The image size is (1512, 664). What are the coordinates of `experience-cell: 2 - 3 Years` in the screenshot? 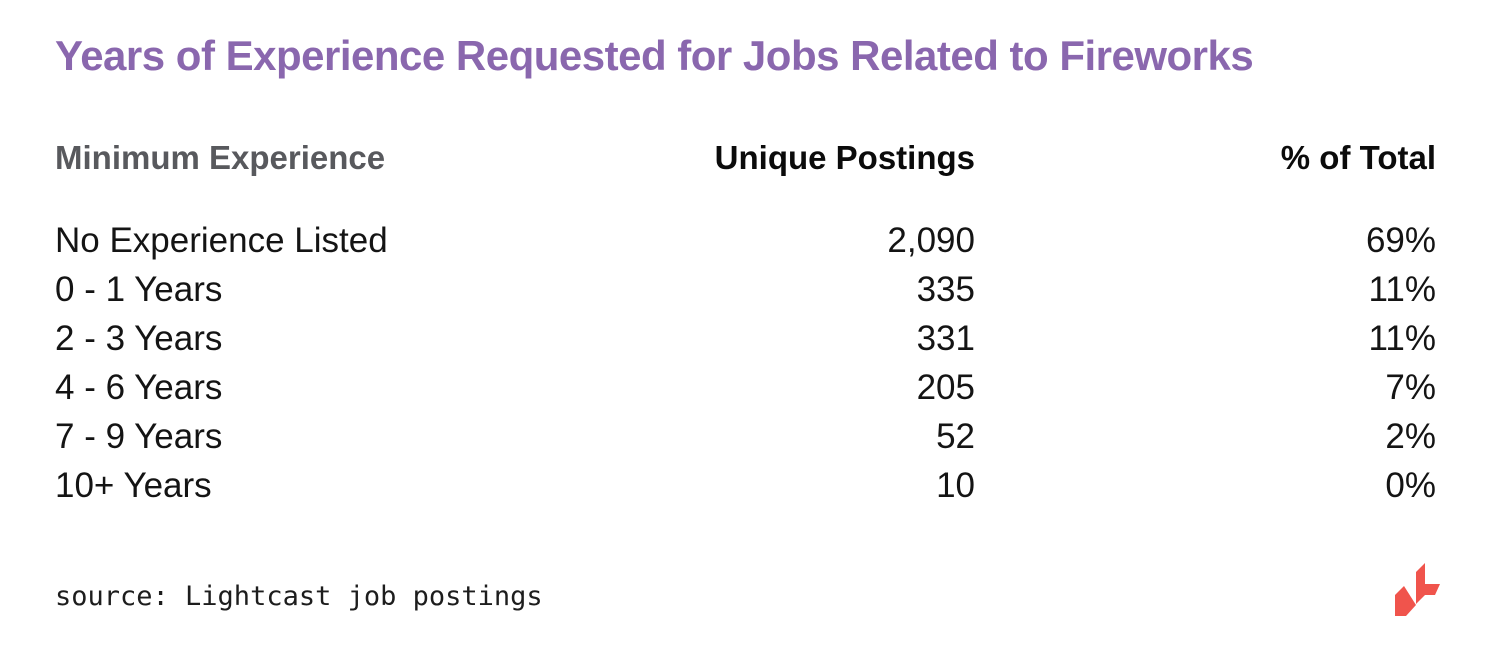 It's located at (139, 338).